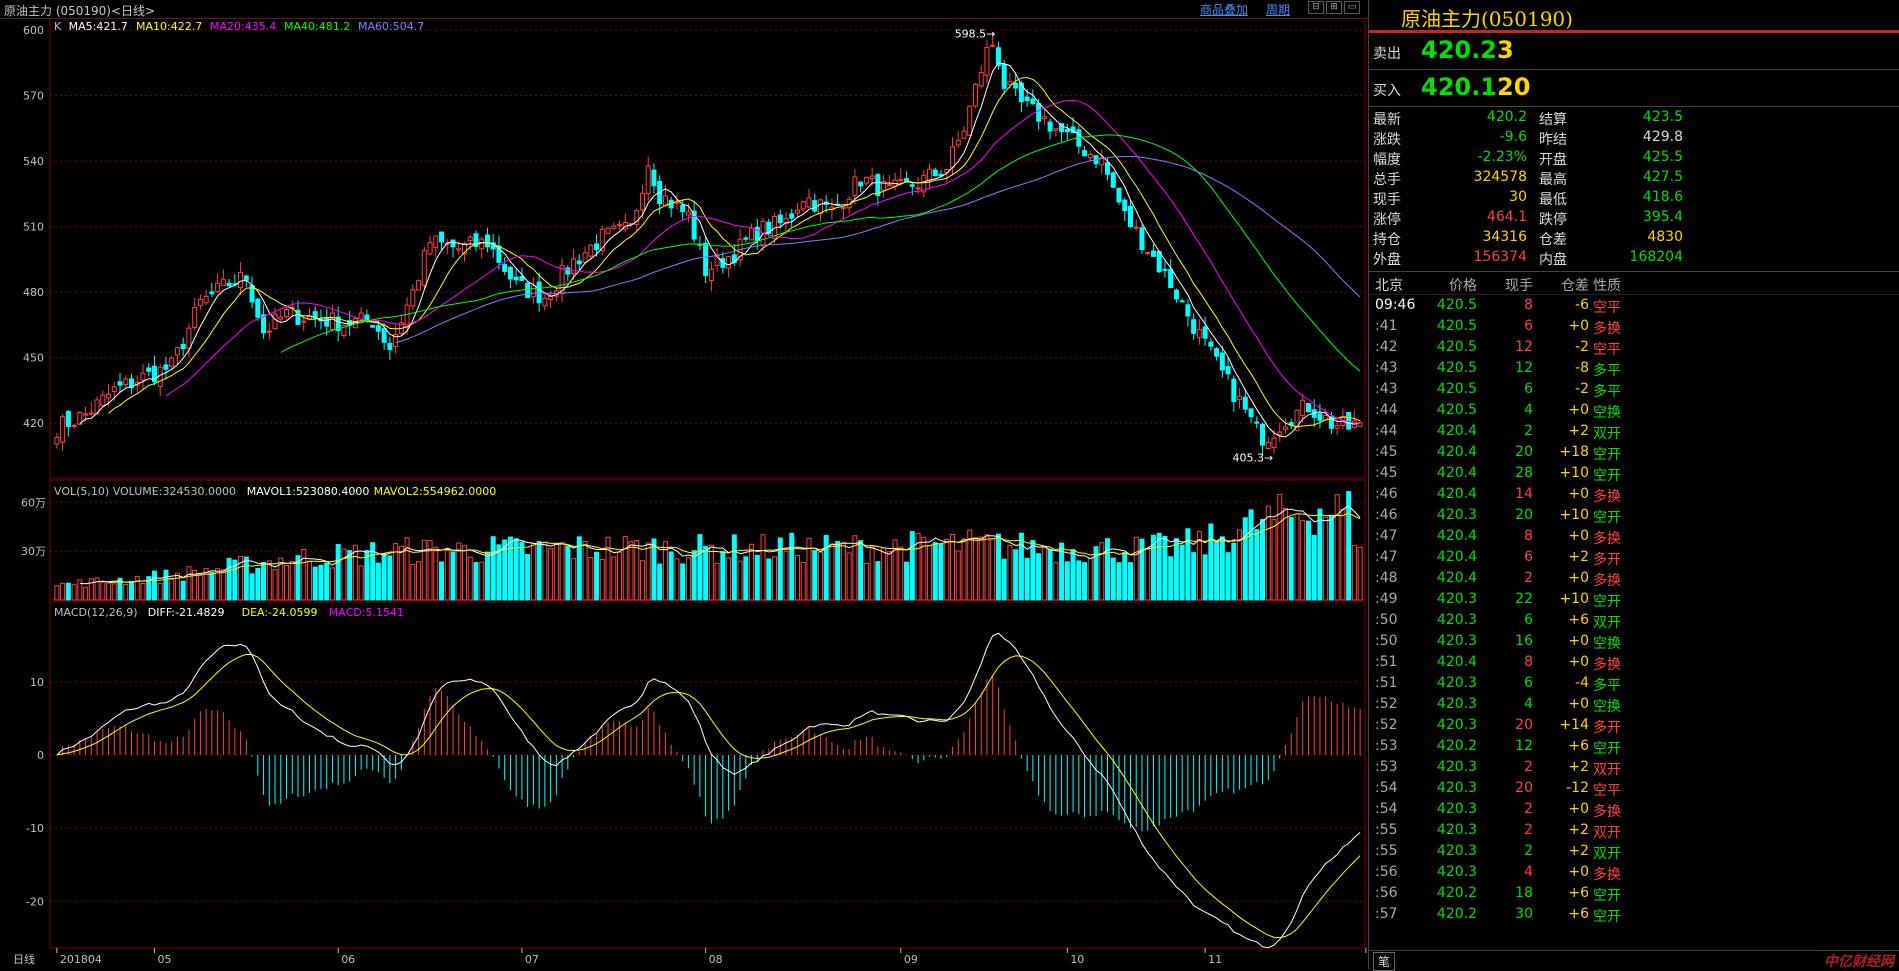 This screenshot has height=971, width=1899. What do you see at coordinates (81, 959) in the screenshot?
I see `x-tick-label: 201804` at bounding box center [81, 959].